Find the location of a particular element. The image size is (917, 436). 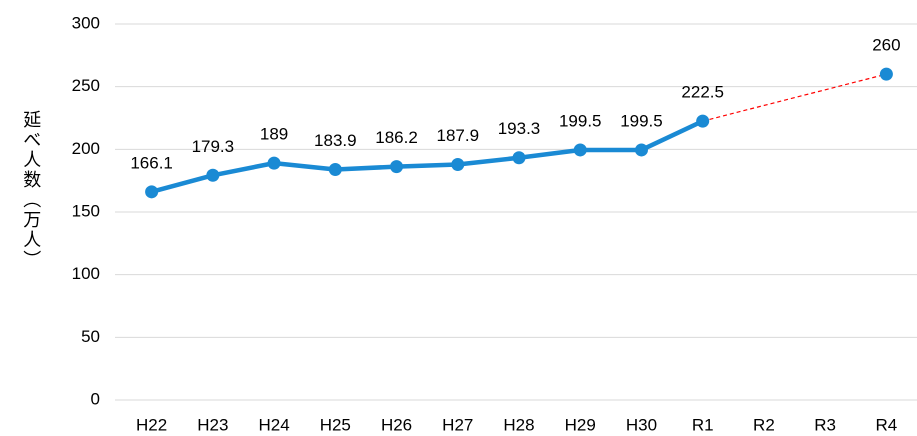

x-tick-label: R4 is located at coordinates (887, 424).